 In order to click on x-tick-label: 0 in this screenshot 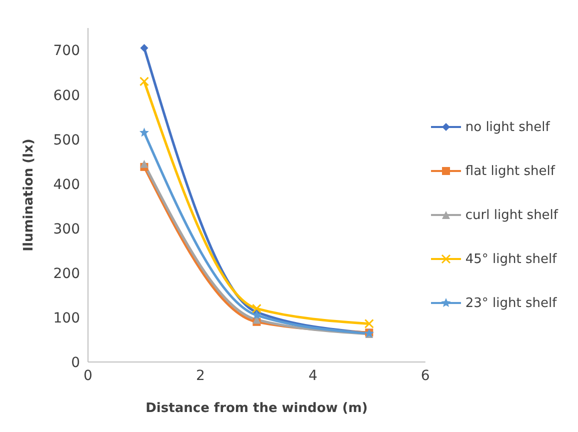, I will do `click(88, 376)`.